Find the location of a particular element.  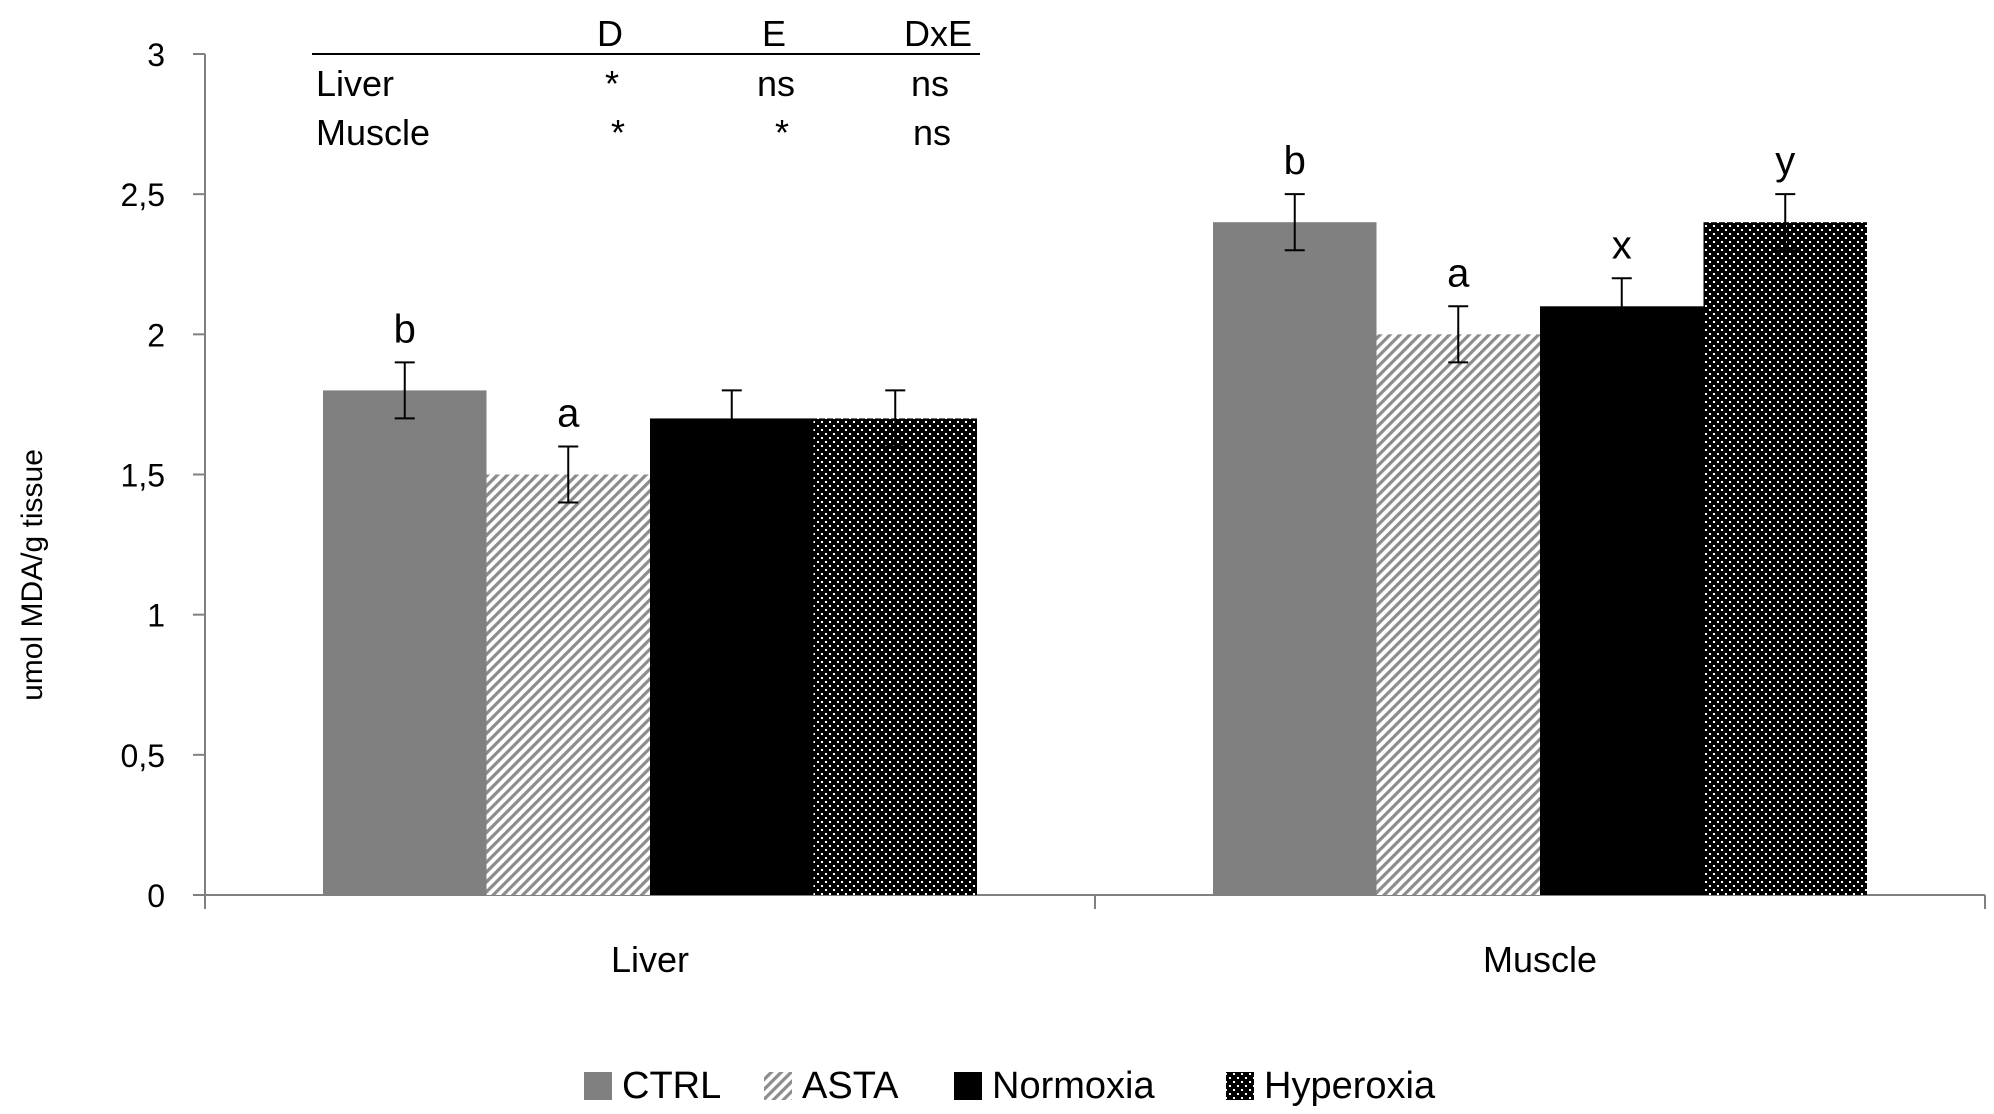

stats-muscle-e: * is located at coordinates (782, 132).